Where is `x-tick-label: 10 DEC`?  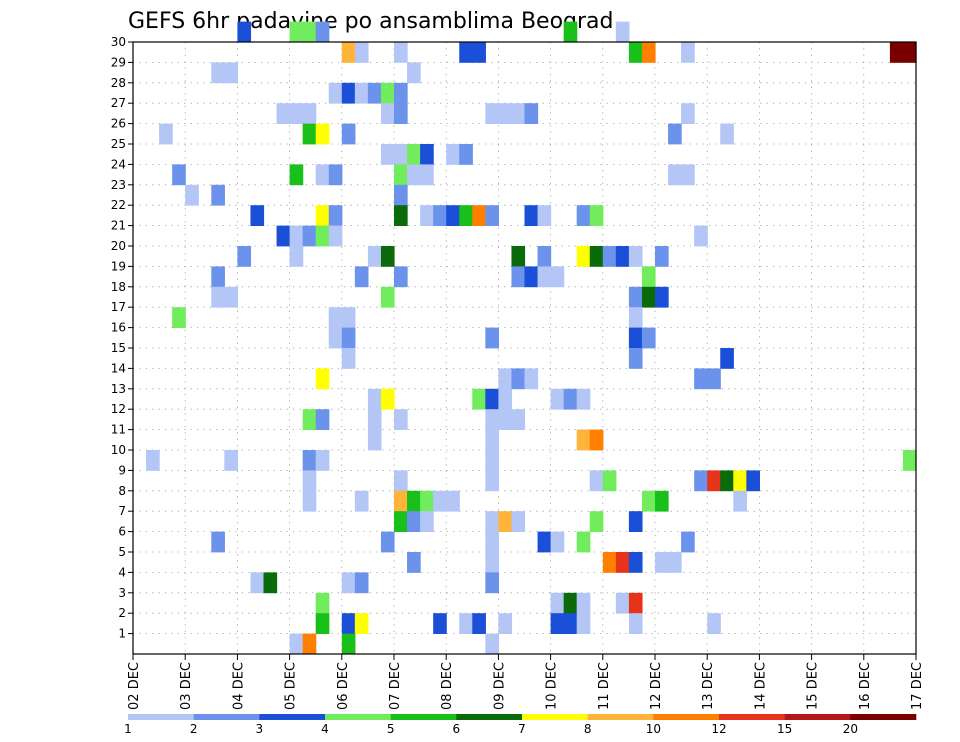
x-tick-label: 10 DEC is located at coordinates (552, 686).